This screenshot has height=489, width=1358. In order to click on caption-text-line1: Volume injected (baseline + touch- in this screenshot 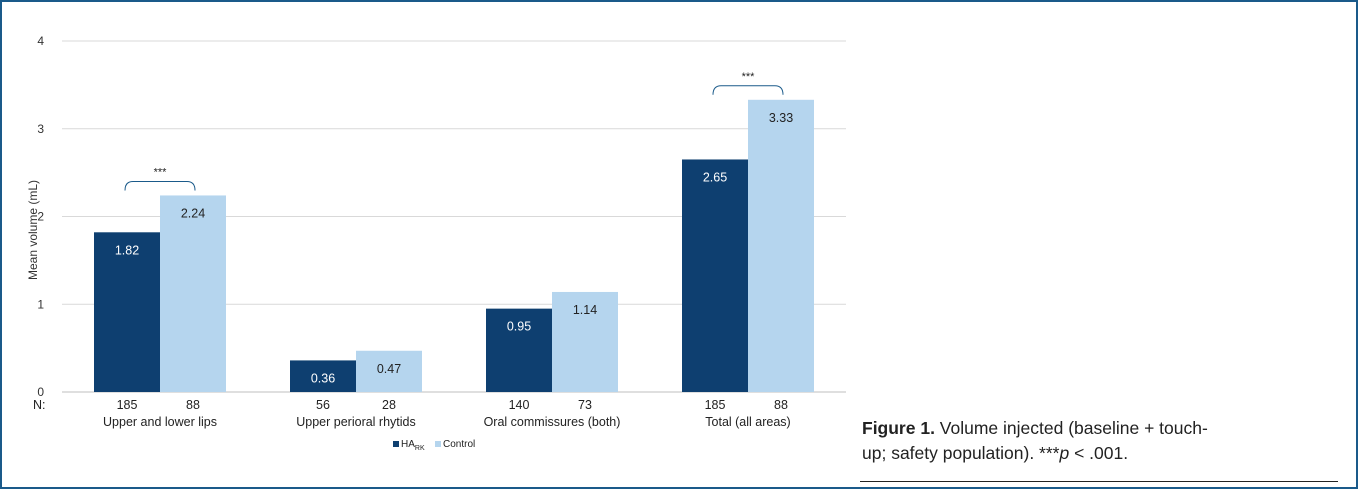, I will do `click(1071, 428)`.